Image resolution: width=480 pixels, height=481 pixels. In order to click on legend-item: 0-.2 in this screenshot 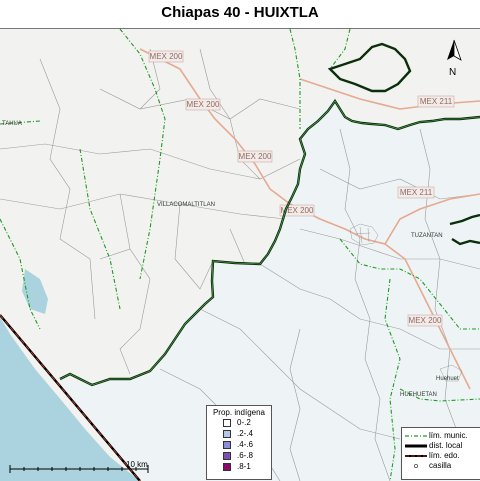, I will do `click(247, 422)`.